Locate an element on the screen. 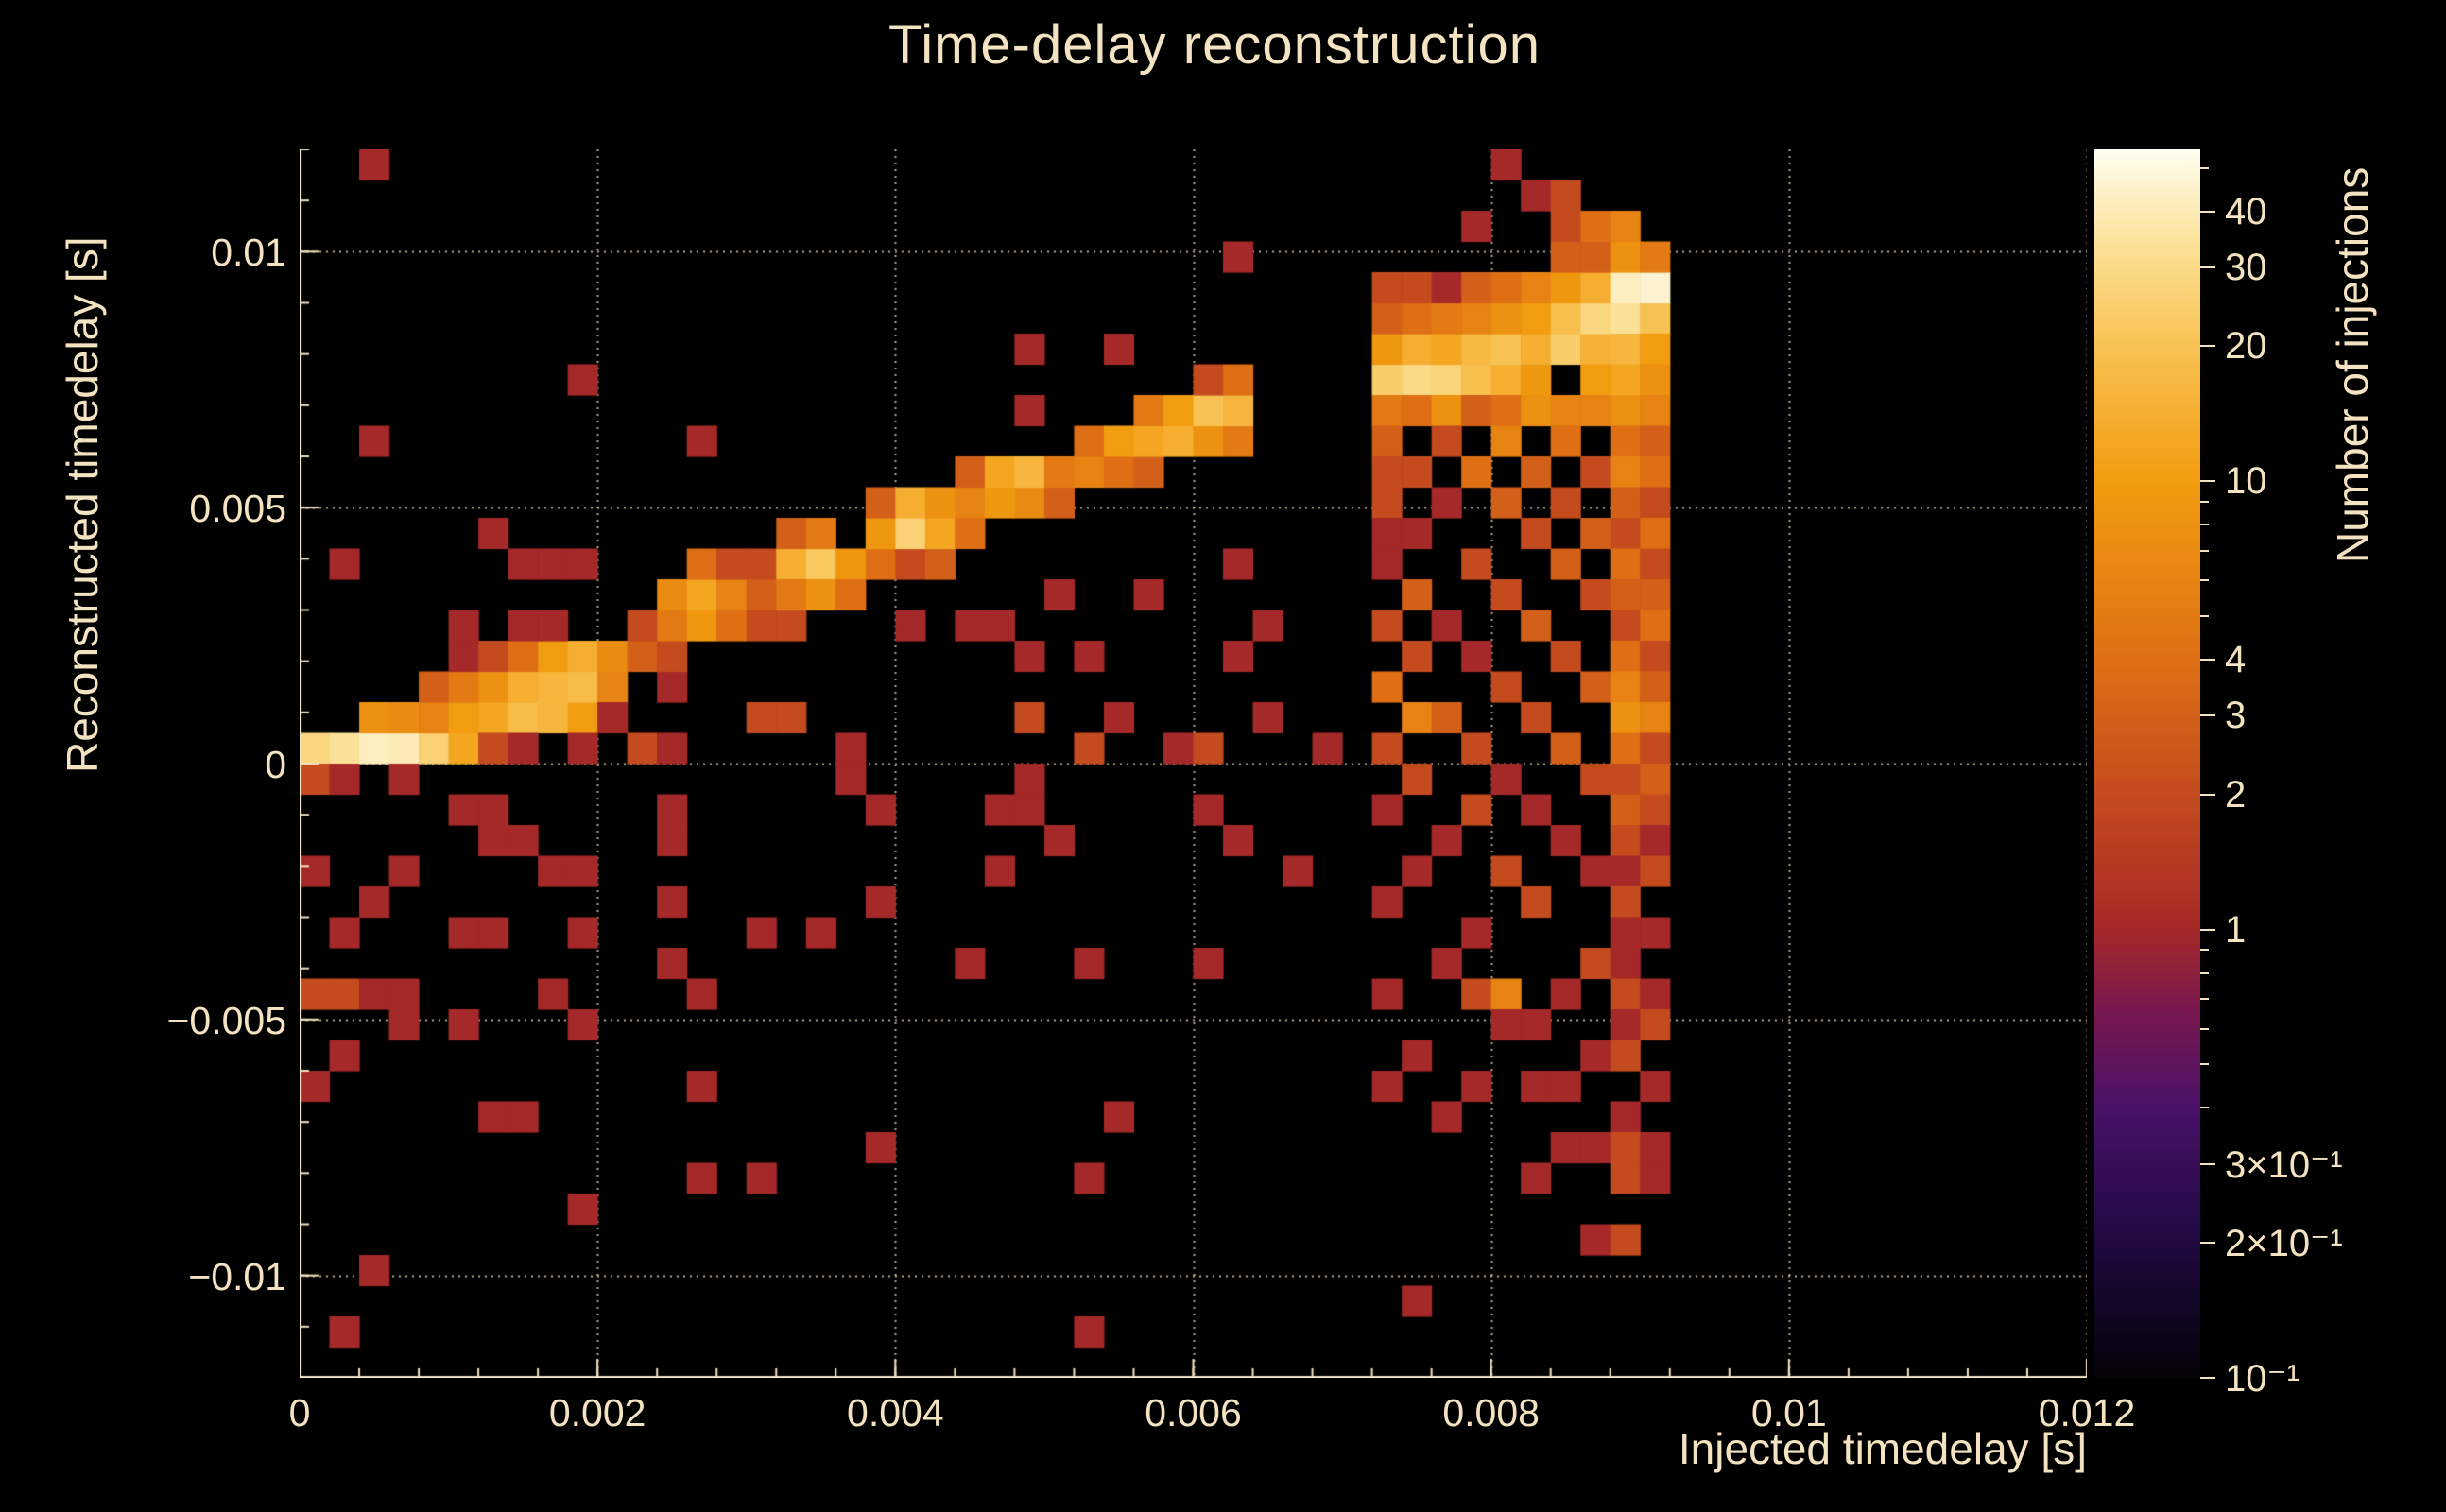 The width and height of the screenshot is (2446, 1512). y-tick-label: 0.005 is located at coordinates (237, 509).